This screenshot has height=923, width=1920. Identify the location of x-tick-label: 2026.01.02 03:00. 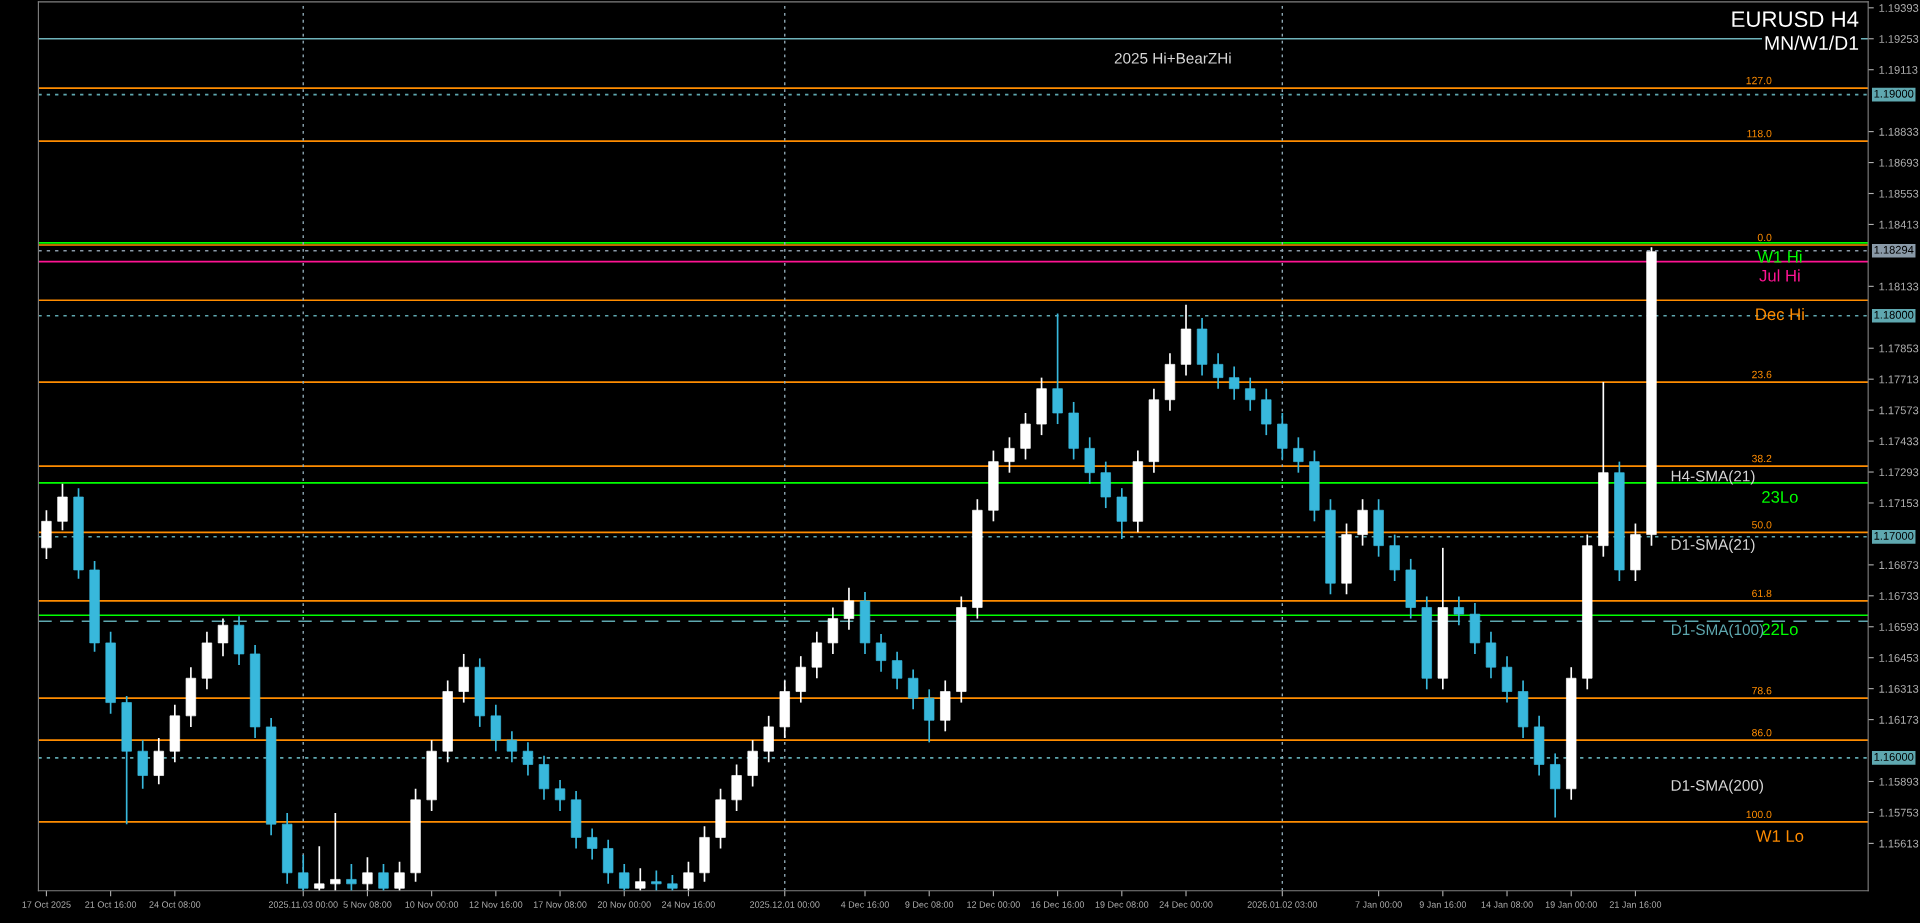
(1282, 904).